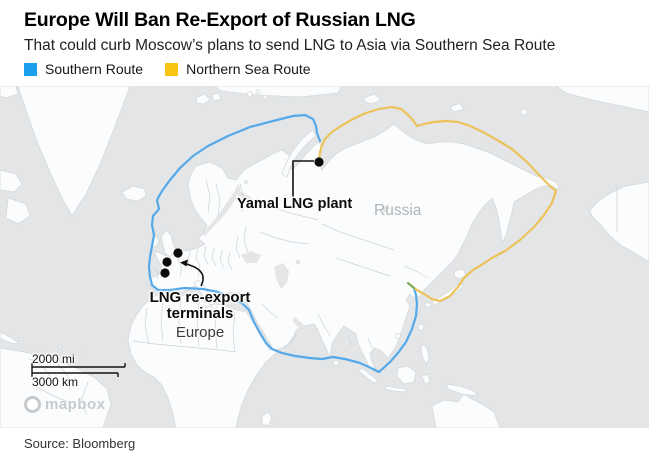 Image resolution: width=649 pixels, height=468 pixels. What do you see at coordinates (75, 404) in the screenshot?
I see `mapbox-wordmark: mapbox` at bounding box center [75, 404].